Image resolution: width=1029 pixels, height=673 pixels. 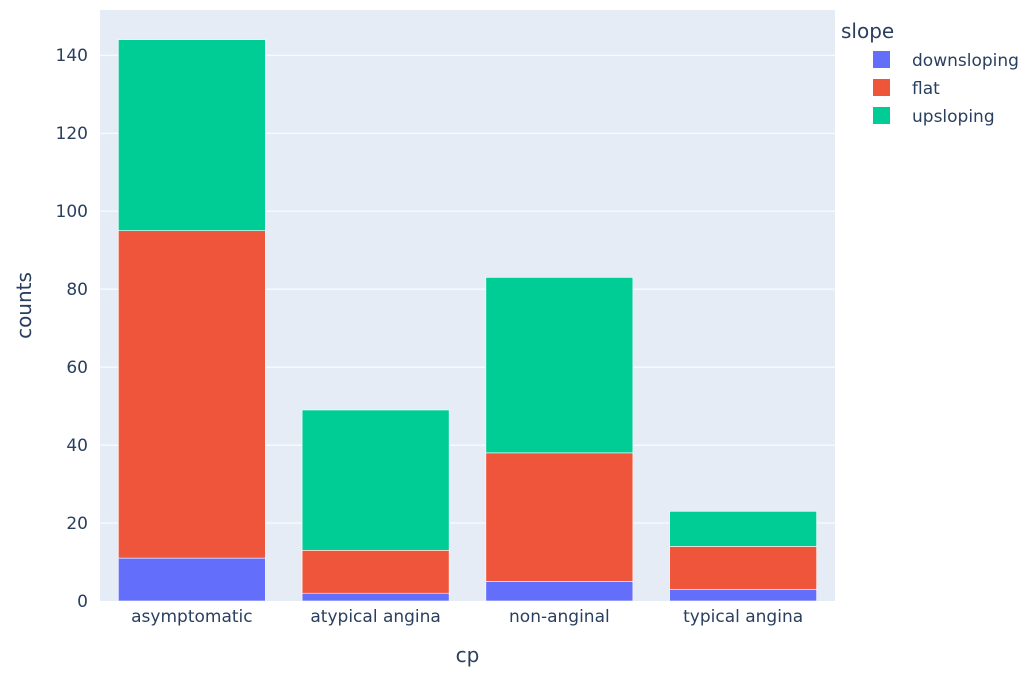 What do you see at coordinates (72, 329) in the screenshot?
I see `y-axis-ticks: 0 20 40 60 80 100 120 140` at bounding box center [72, 329].